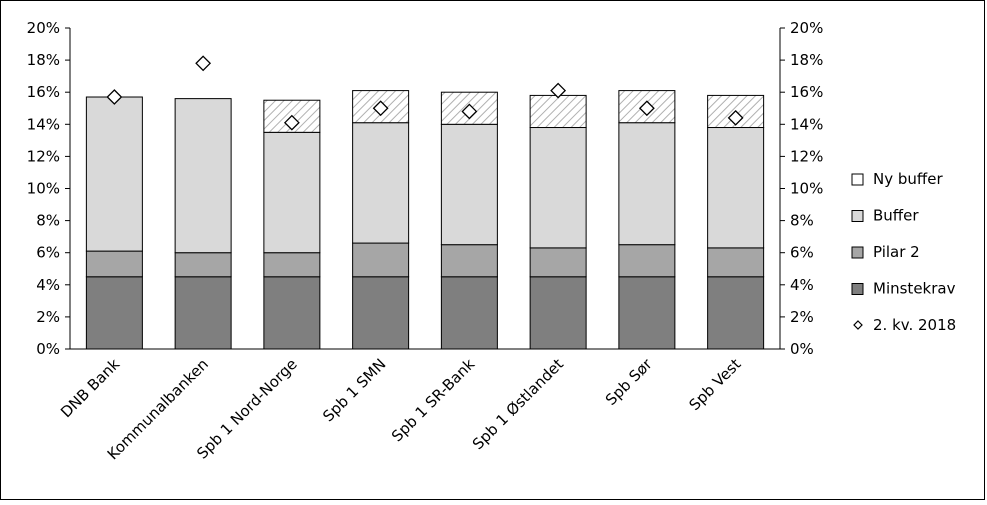 This screenshot has width=987, height=505. I want to click on x-category-label: Spb 1 SR-Bank, so click(433, 400).